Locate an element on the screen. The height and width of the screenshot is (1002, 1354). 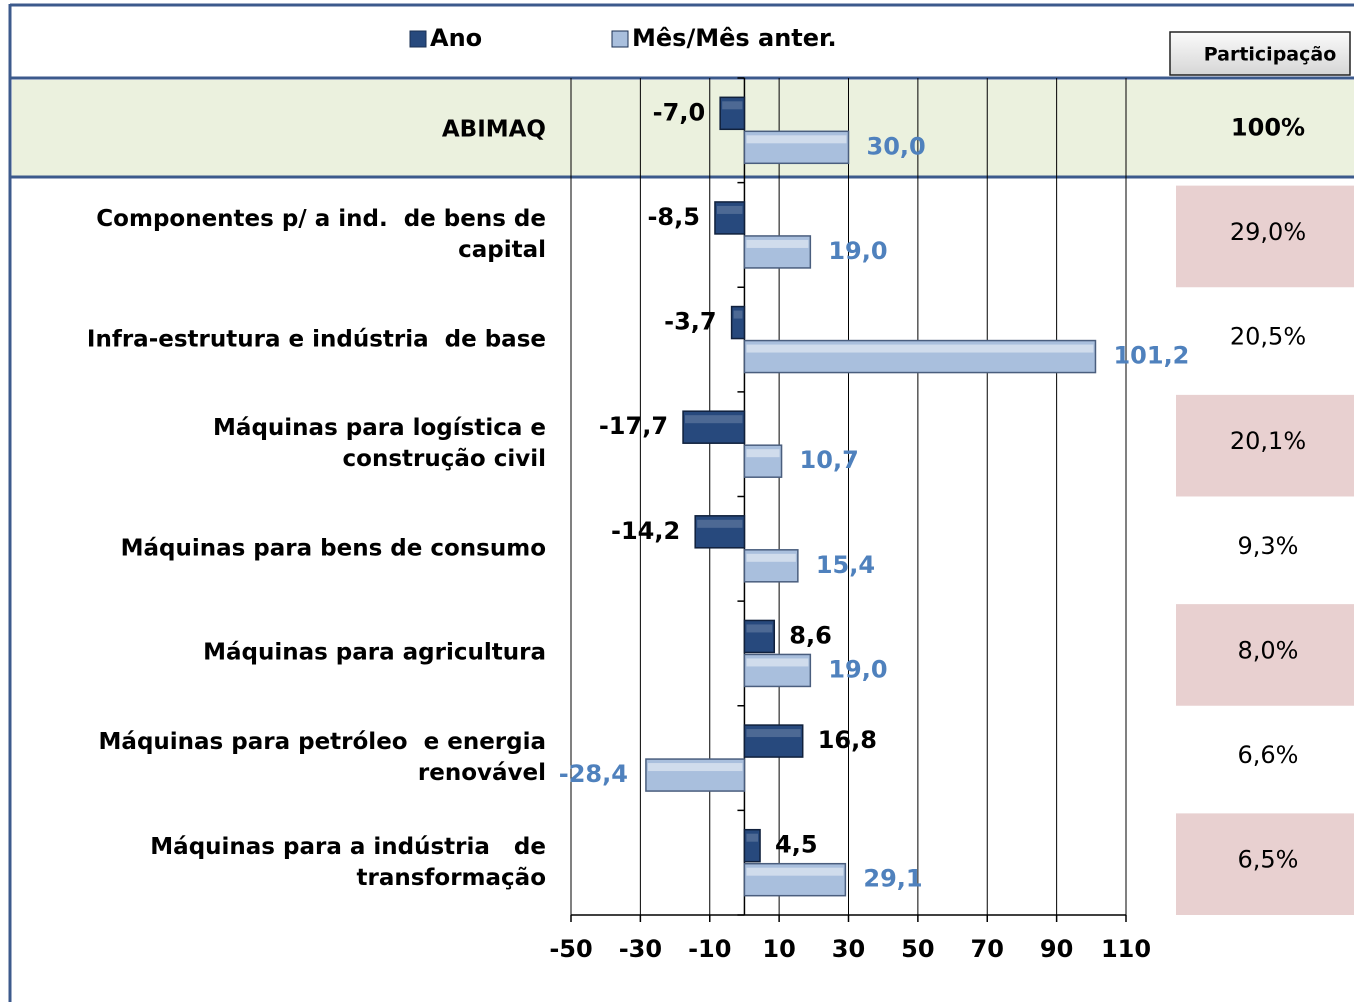
share-title: Participação is located at coordinates (1270, 55).